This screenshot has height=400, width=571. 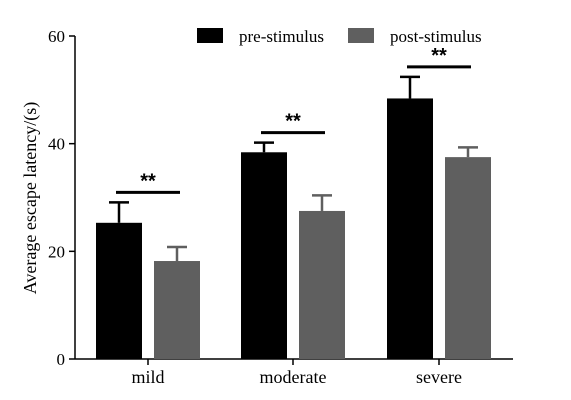 What do you see at coordinates (439, 377) in the screenshot?
I see `x-tick-label: severe` at bounding box center [439, 377].